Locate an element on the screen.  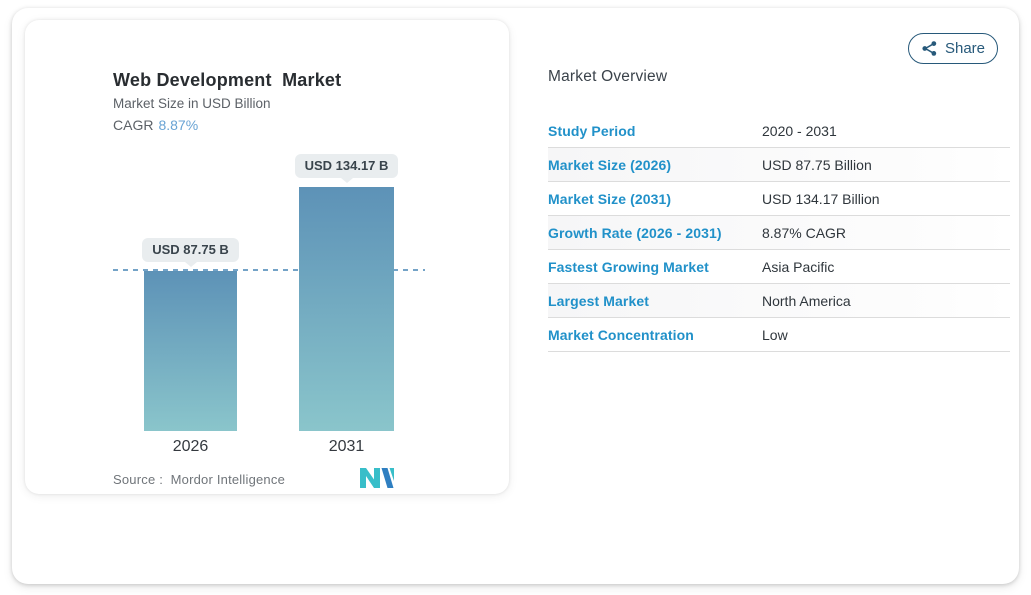
chart-title: Web Development Market is located at coordinates (227, 80).